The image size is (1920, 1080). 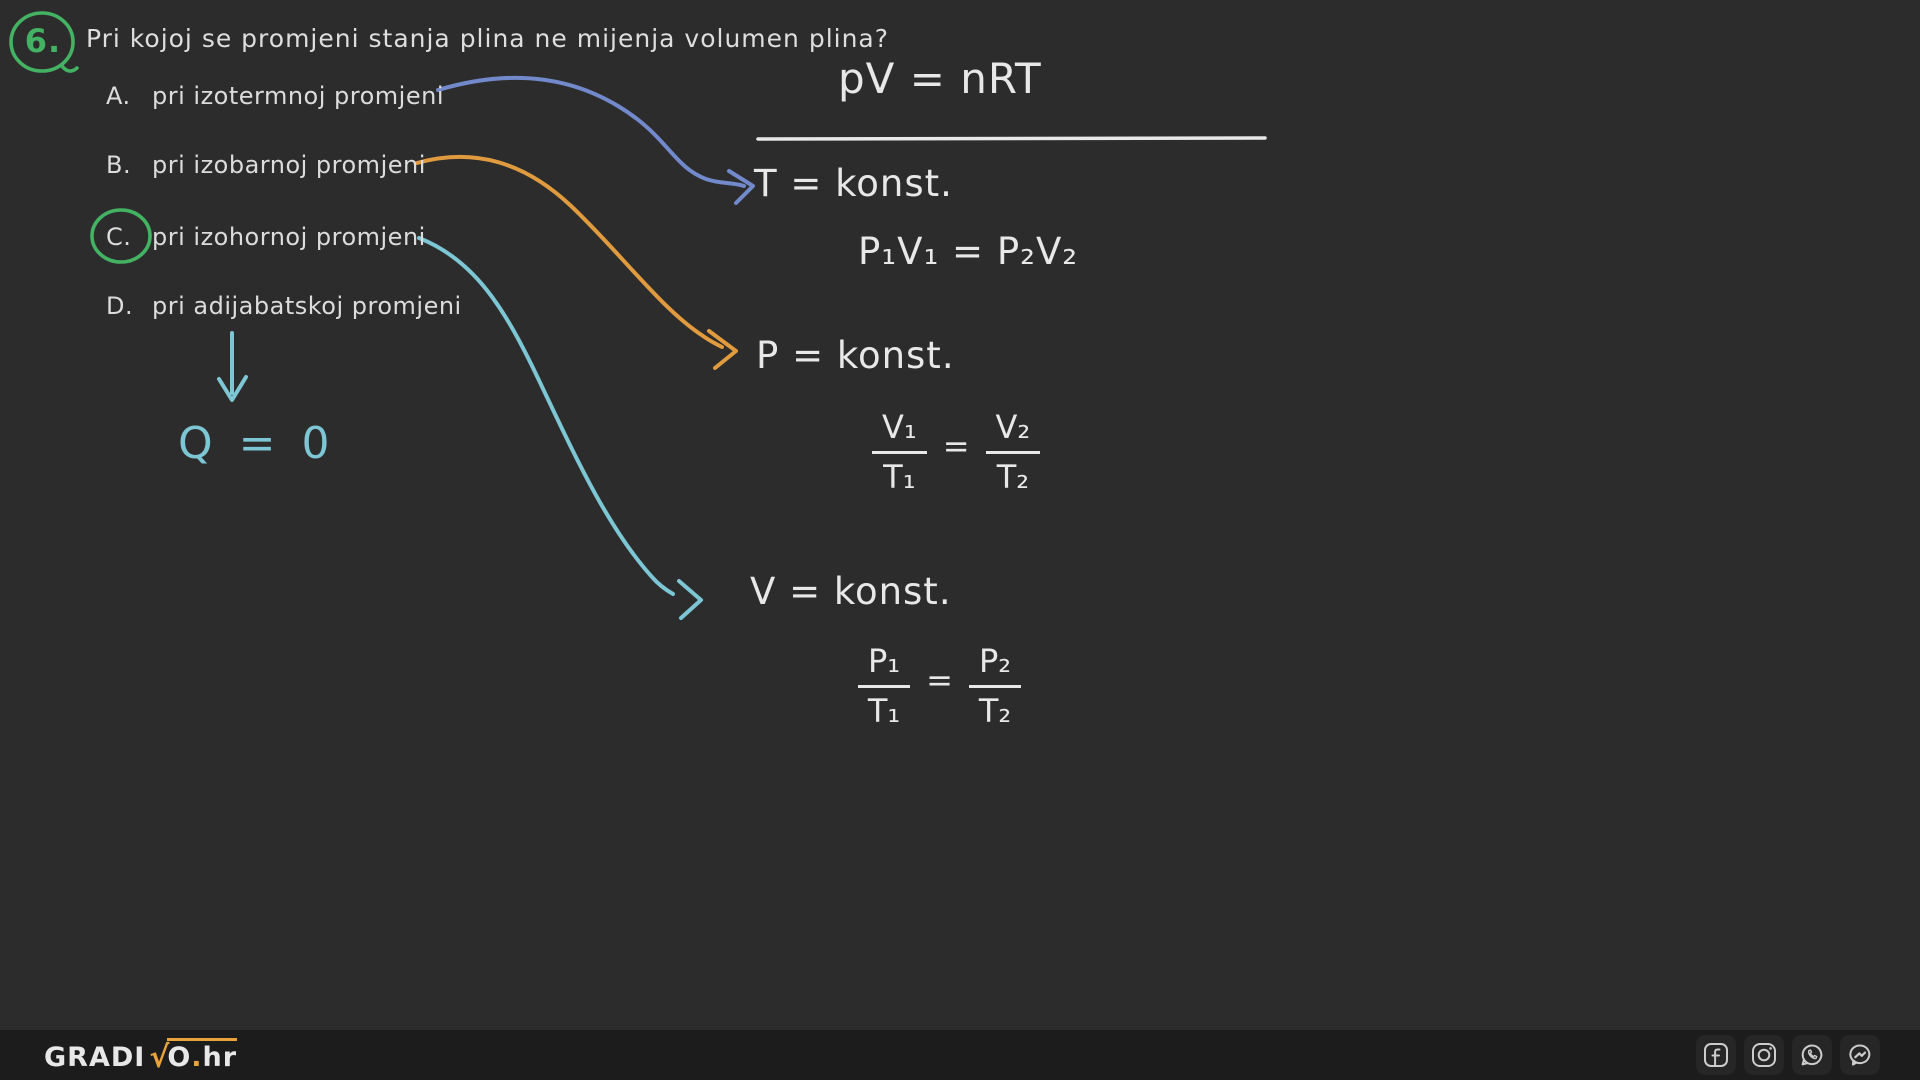 I want to click on isothermal-equation: P₁V₁ = P₂V₂, so click(x=968, y=251).